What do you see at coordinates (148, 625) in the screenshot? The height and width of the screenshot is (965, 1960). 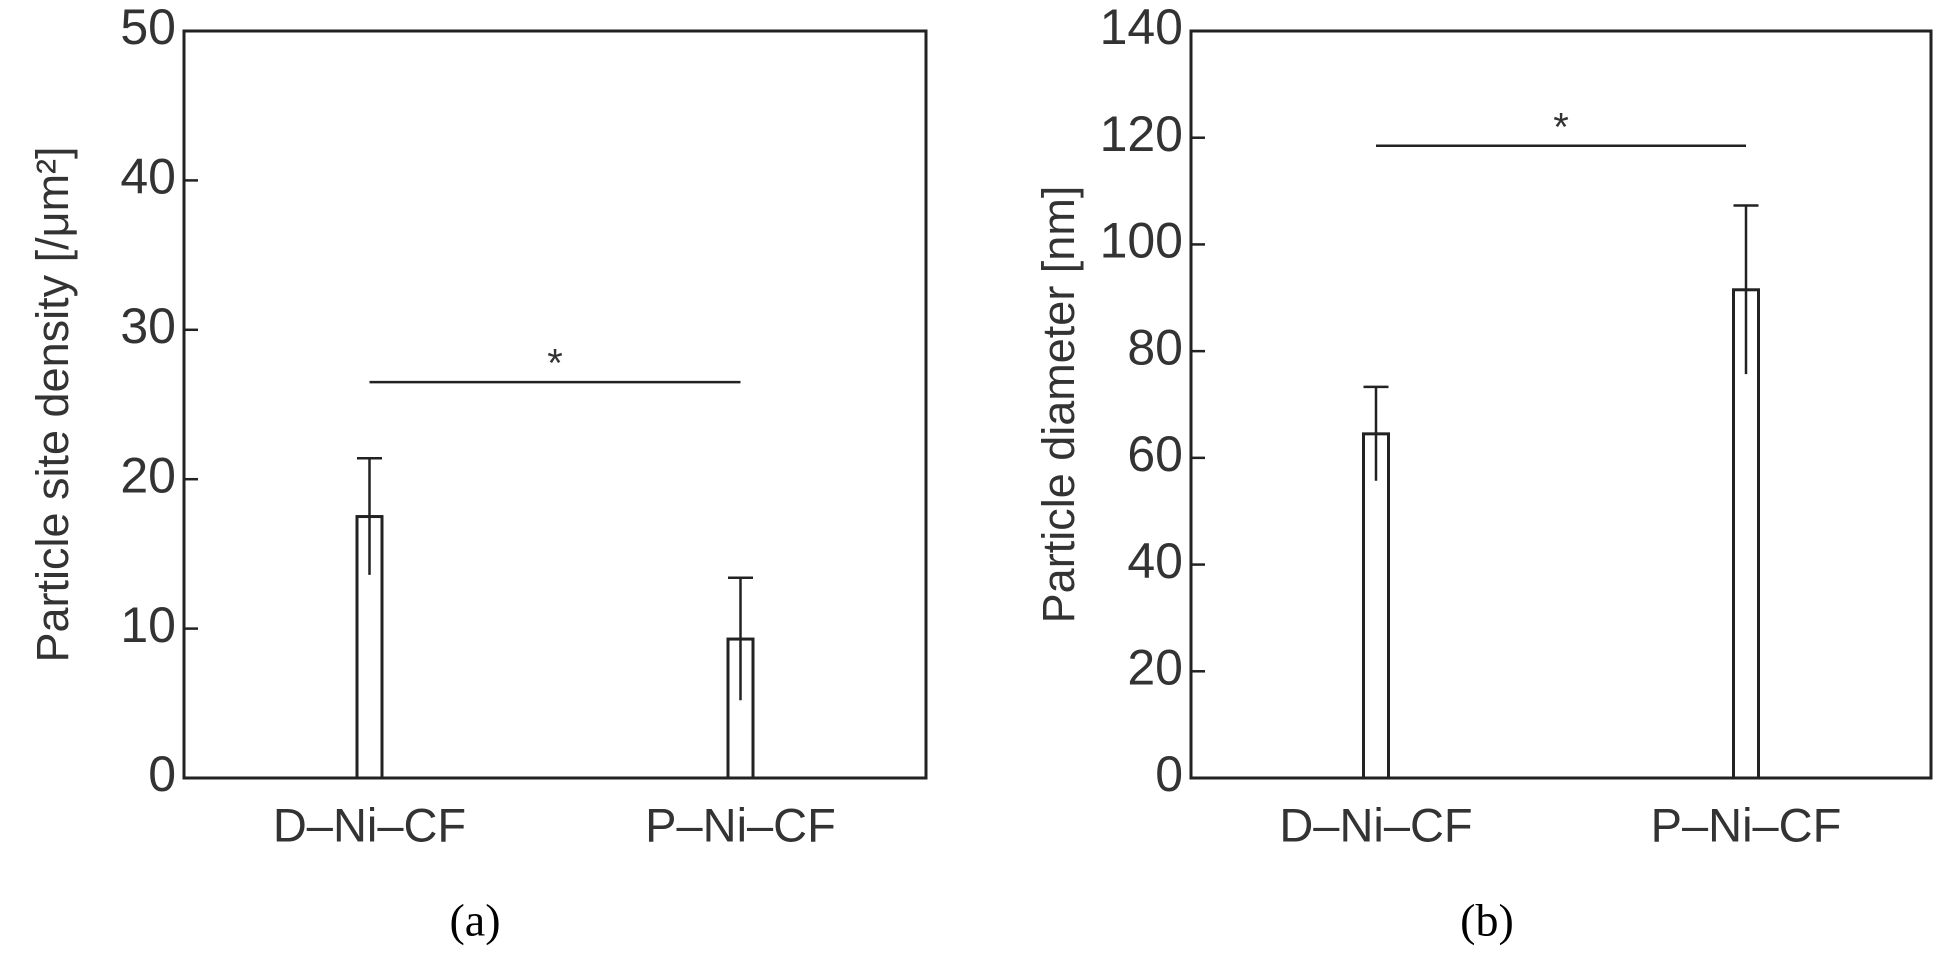 I see `y-tick-label: 10` at bounding box center [148, 625].